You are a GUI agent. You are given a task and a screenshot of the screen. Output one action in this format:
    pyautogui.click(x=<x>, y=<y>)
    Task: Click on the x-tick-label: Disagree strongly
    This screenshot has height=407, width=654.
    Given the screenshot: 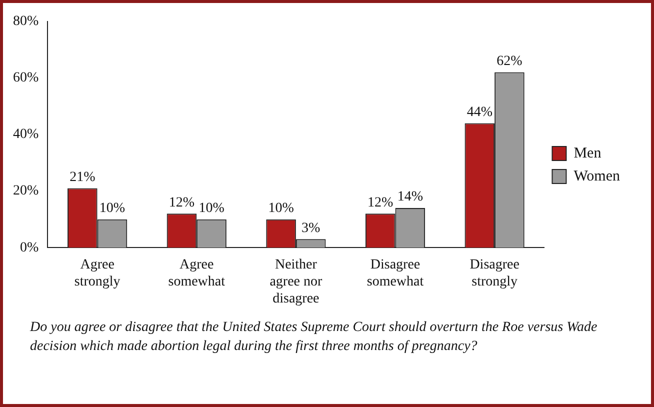 What is the action you would take?
    pyautogui.click(x=495, y=274)
    